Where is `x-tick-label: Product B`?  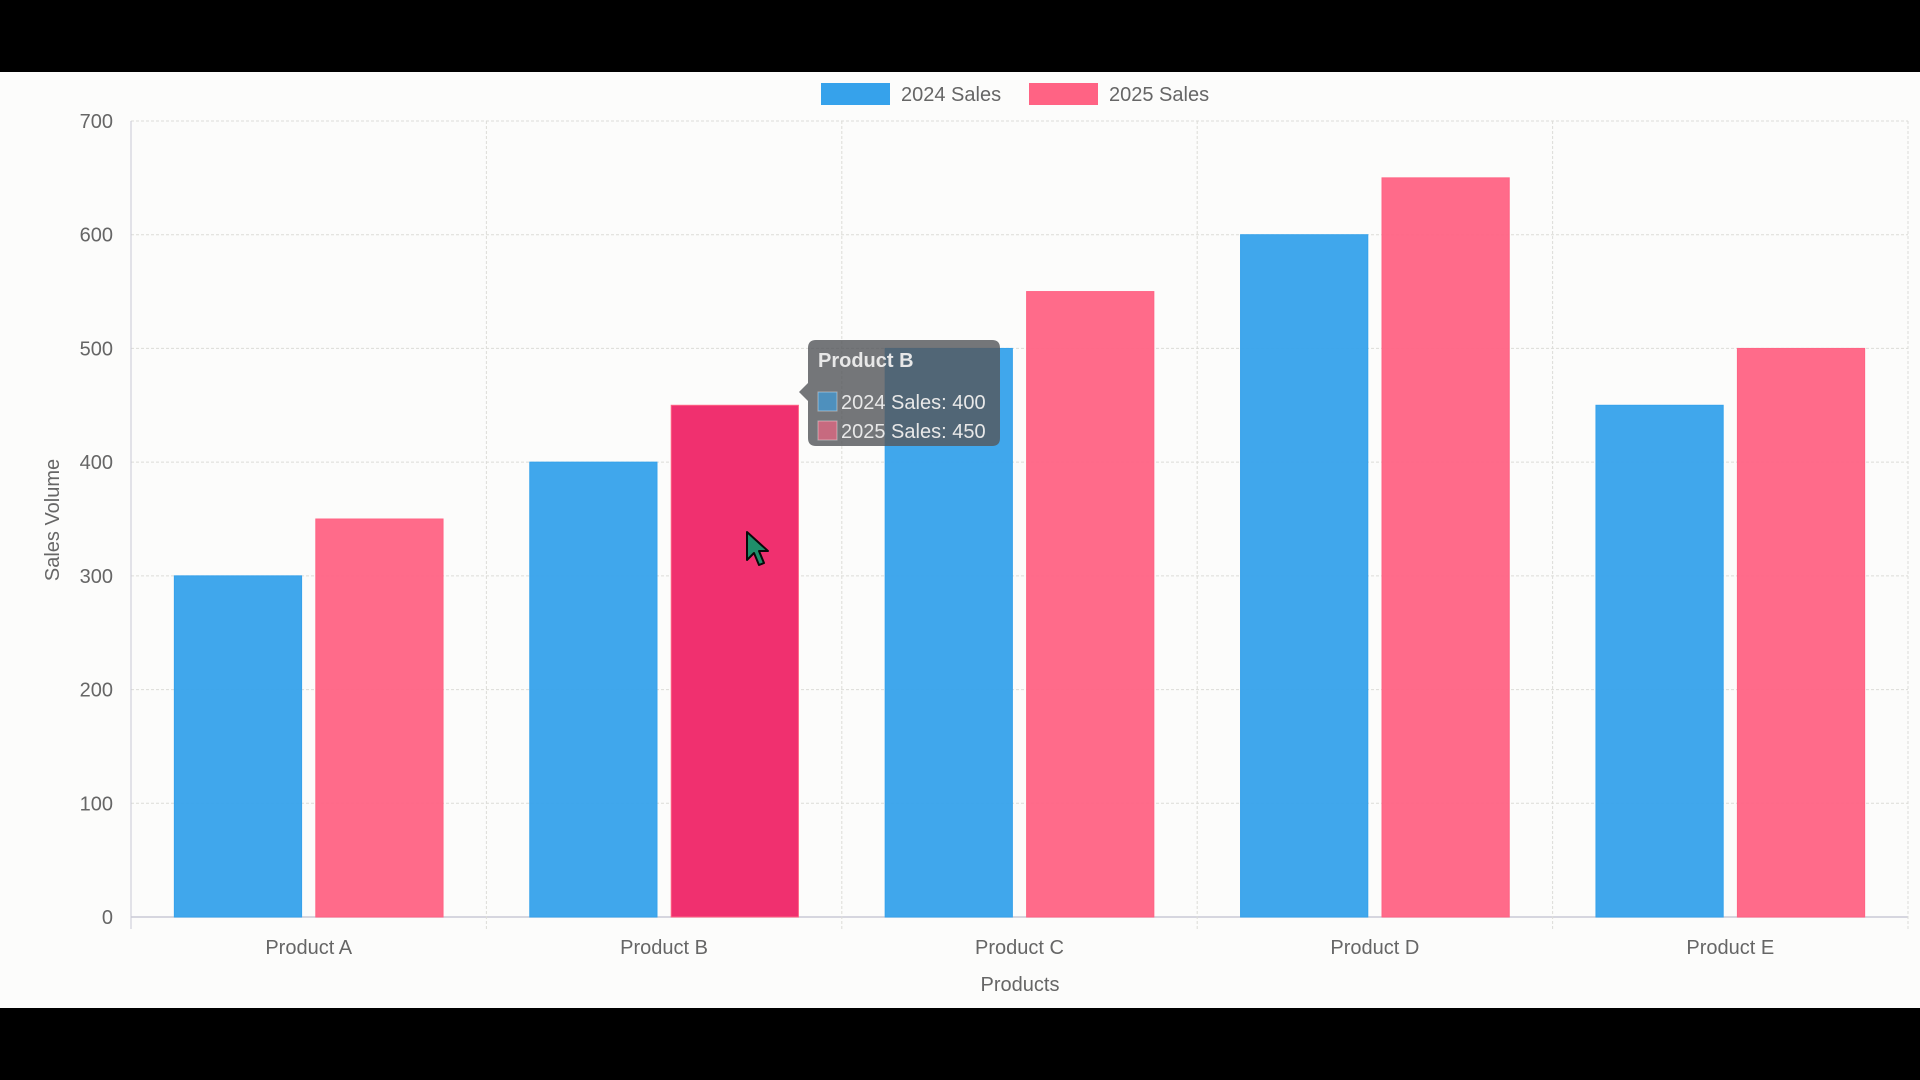 x-tick-label: Product B is located at coordinates (664, 948).